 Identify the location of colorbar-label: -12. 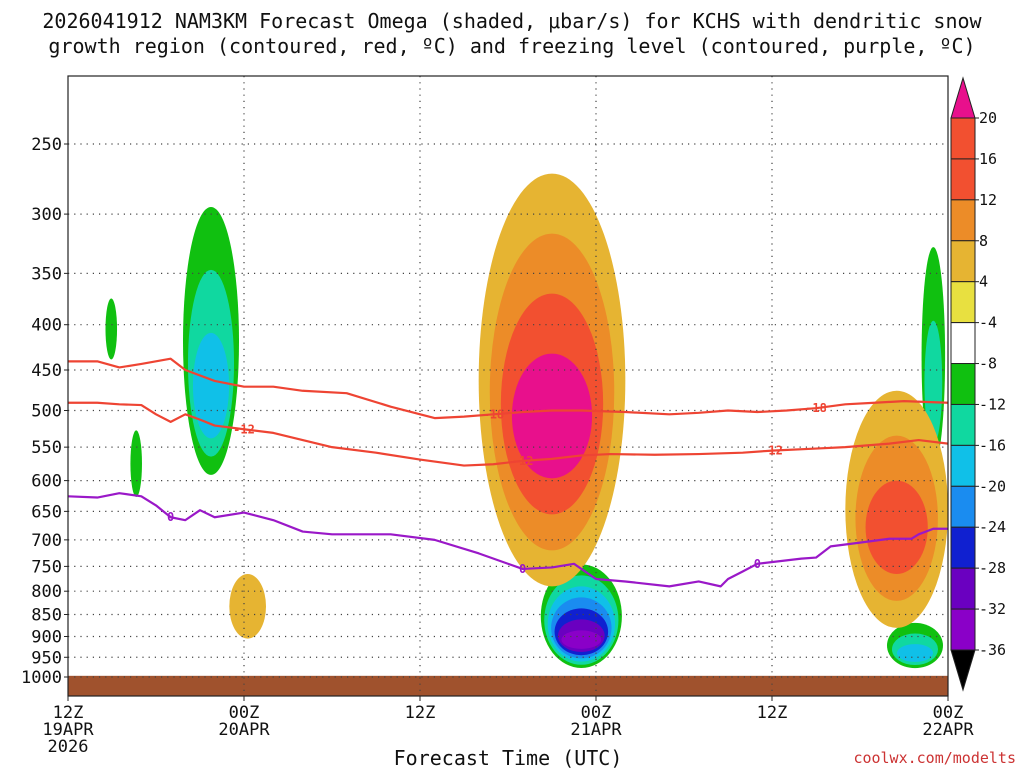
(992, 404).